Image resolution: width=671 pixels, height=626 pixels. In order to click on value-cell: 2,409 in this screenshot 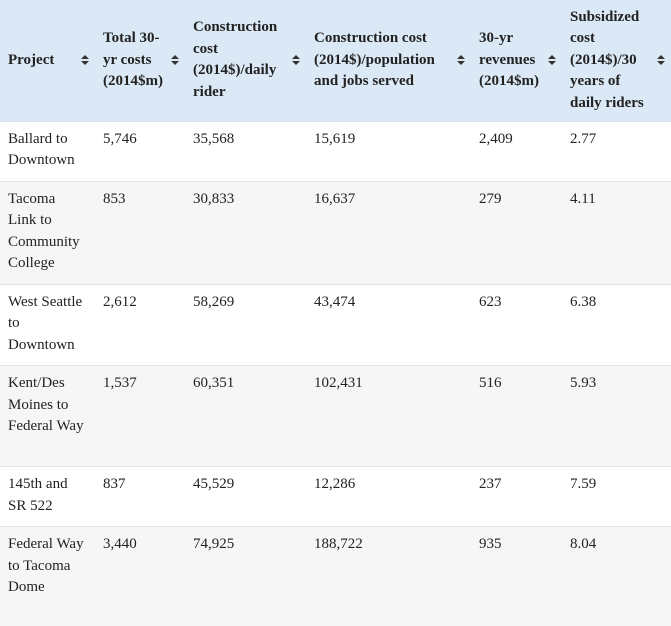, I will do `click(516, 150)`.